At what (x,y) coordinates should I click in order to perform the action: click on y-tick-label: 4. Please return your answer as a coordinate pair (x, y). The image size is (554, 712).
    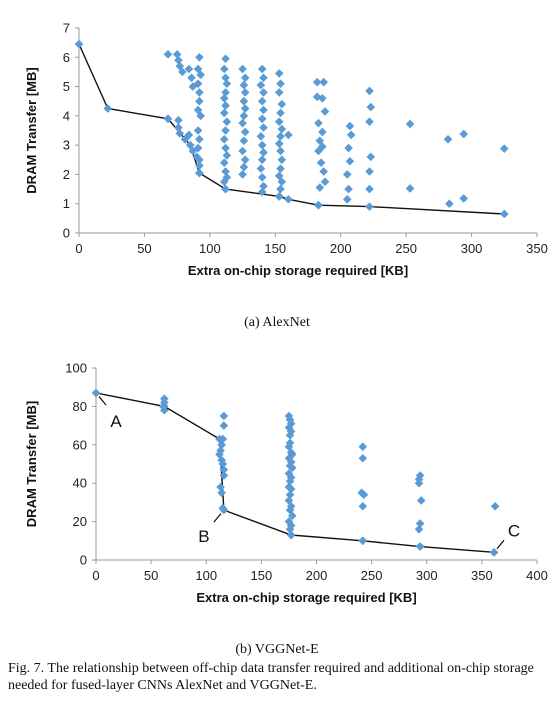
    Looking at the image, I should click on (66, 115).